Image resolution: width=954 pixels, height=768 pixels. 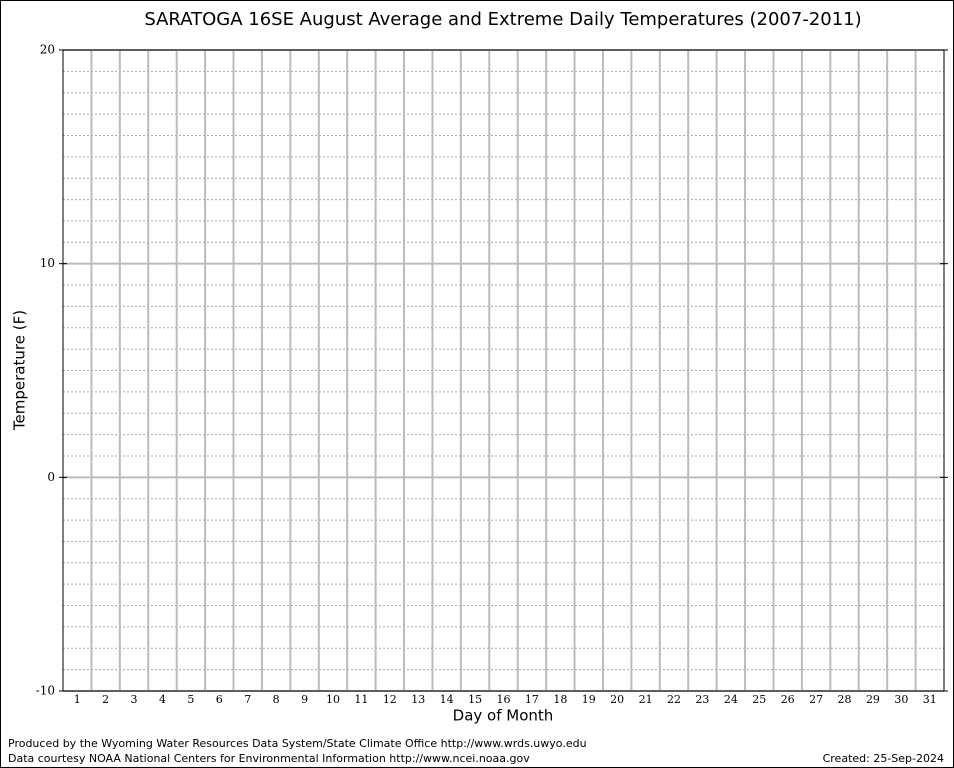 What do you see at coordinates (901, 699) in the screenshot?
I see `x-tick-label: 30` at bounding box center [901, 699].